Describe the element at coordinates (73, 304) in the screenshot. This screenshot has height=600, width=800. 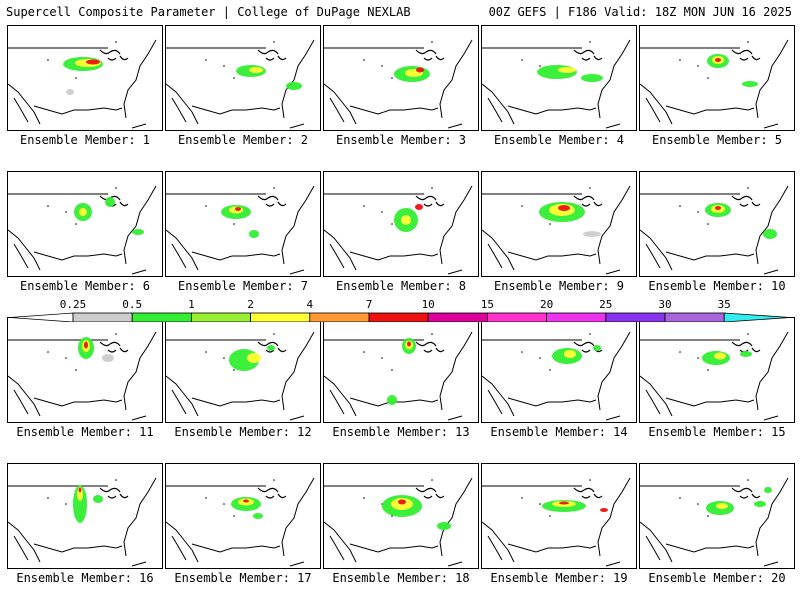
I see `colorbar-tick-label: 0.25` at that location.